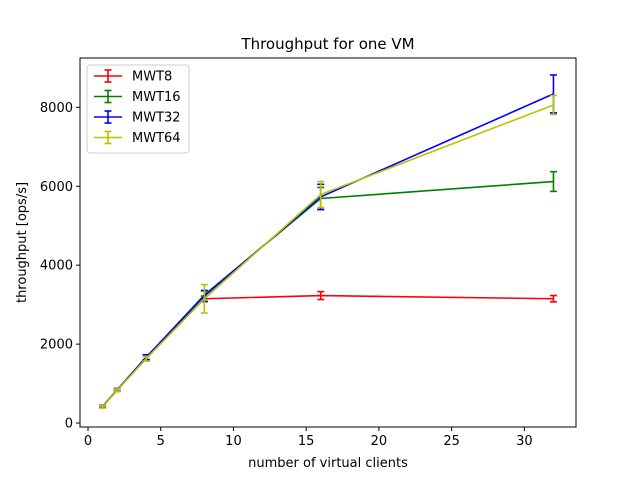 The image size is (640, 480). I want to click on y-axis-label: throughput [ops/s], so click(22, 242).